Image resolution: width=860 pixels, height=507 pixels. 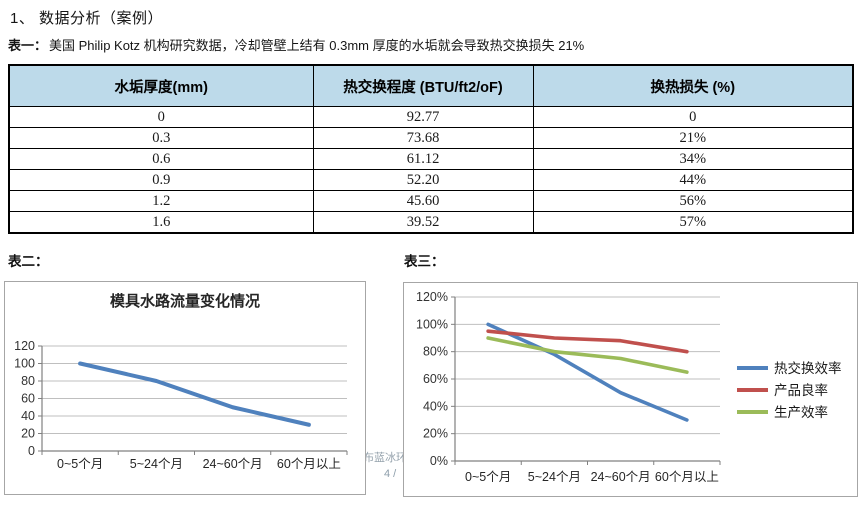 I want to click on svg-text: 80, so click(x=28, y=381).